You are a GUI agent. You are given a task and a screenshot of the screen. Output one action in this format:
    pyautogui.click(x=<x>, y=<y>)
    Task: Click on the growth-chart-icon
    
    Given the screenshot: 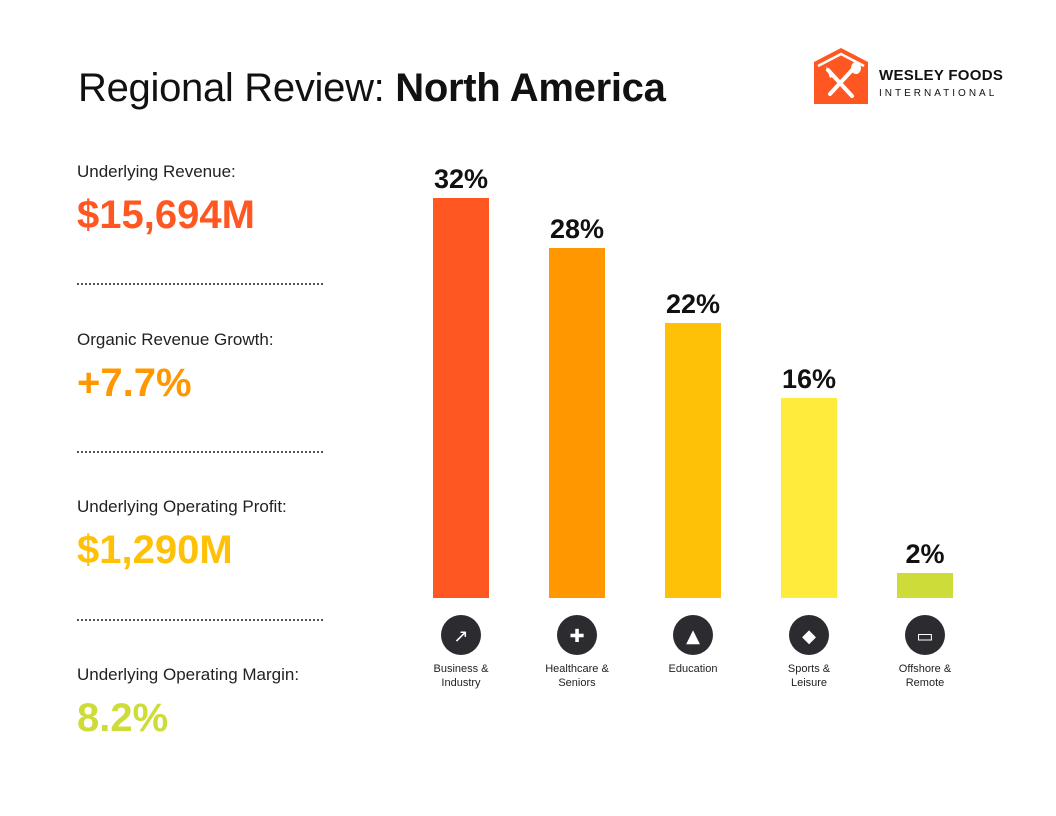 What is the action you would take?
    pyautogui.click(x=461, y=635)
    